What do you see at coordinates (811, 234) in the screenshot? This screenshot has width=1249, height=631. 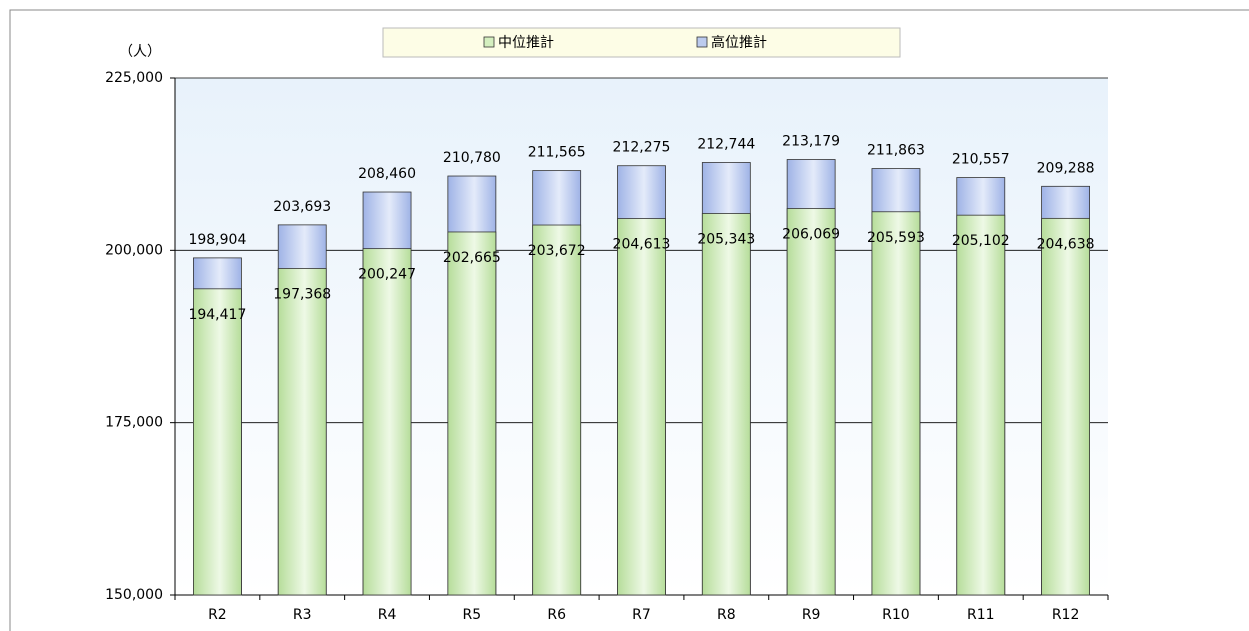 I see `data-label: 206,069` at bounding box center [811, 234].